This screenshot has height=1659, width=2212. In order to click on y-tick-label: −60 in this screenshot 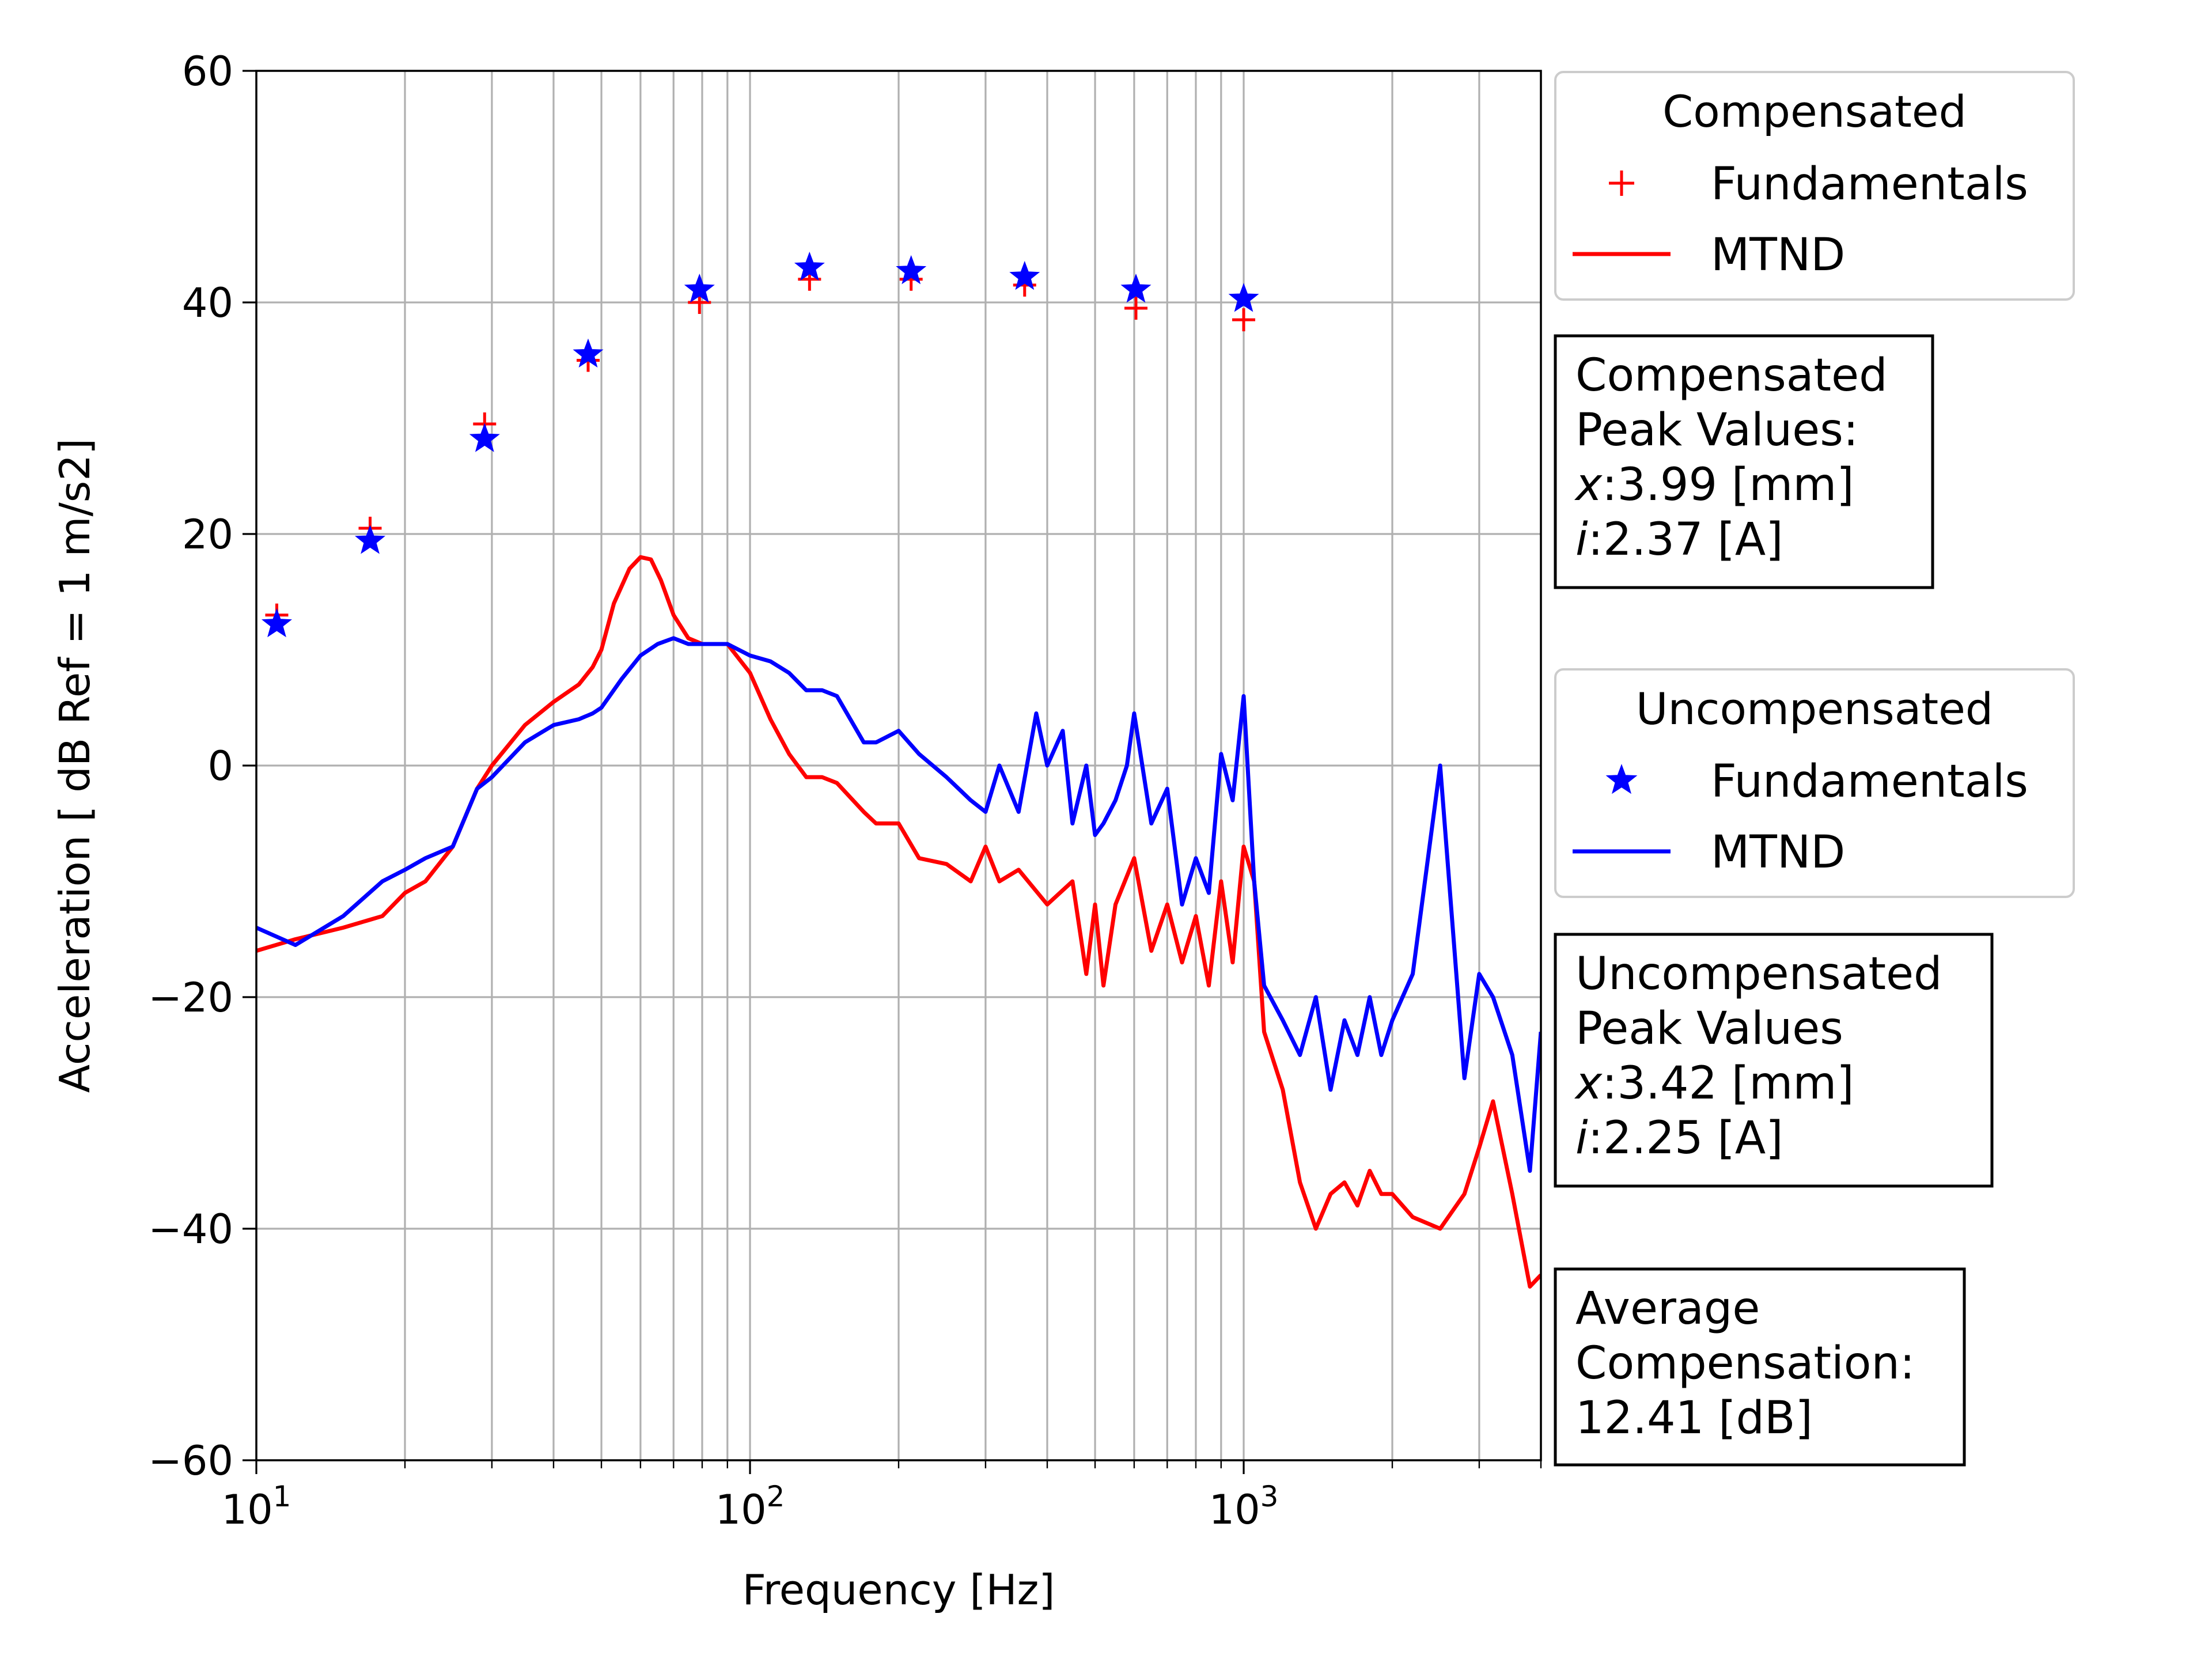, I will do `click(190, 1460)`.